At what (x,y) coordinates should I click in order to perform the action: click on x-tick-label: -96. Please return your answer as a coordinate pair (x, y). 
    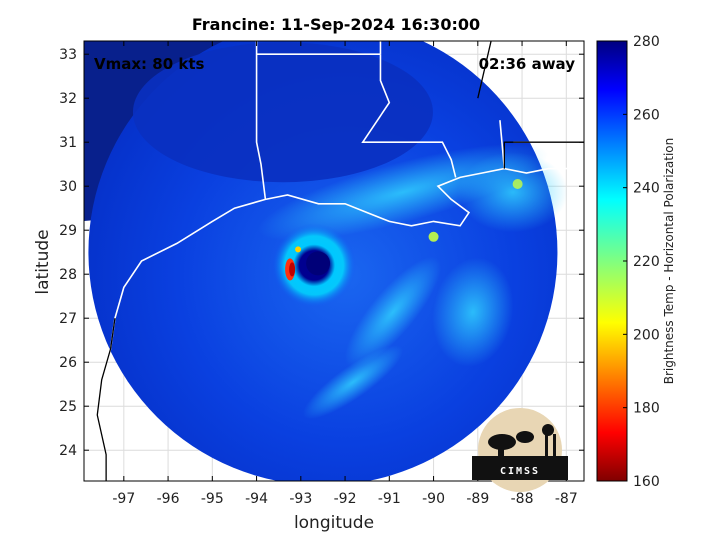
    Looking at the image, I should click on (168, 499).